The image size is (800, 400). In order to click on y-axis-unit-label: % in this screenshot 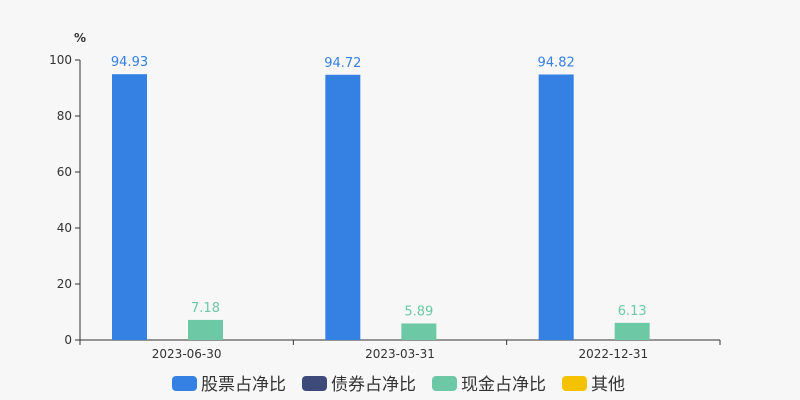, I will do `click(80, 38)`.